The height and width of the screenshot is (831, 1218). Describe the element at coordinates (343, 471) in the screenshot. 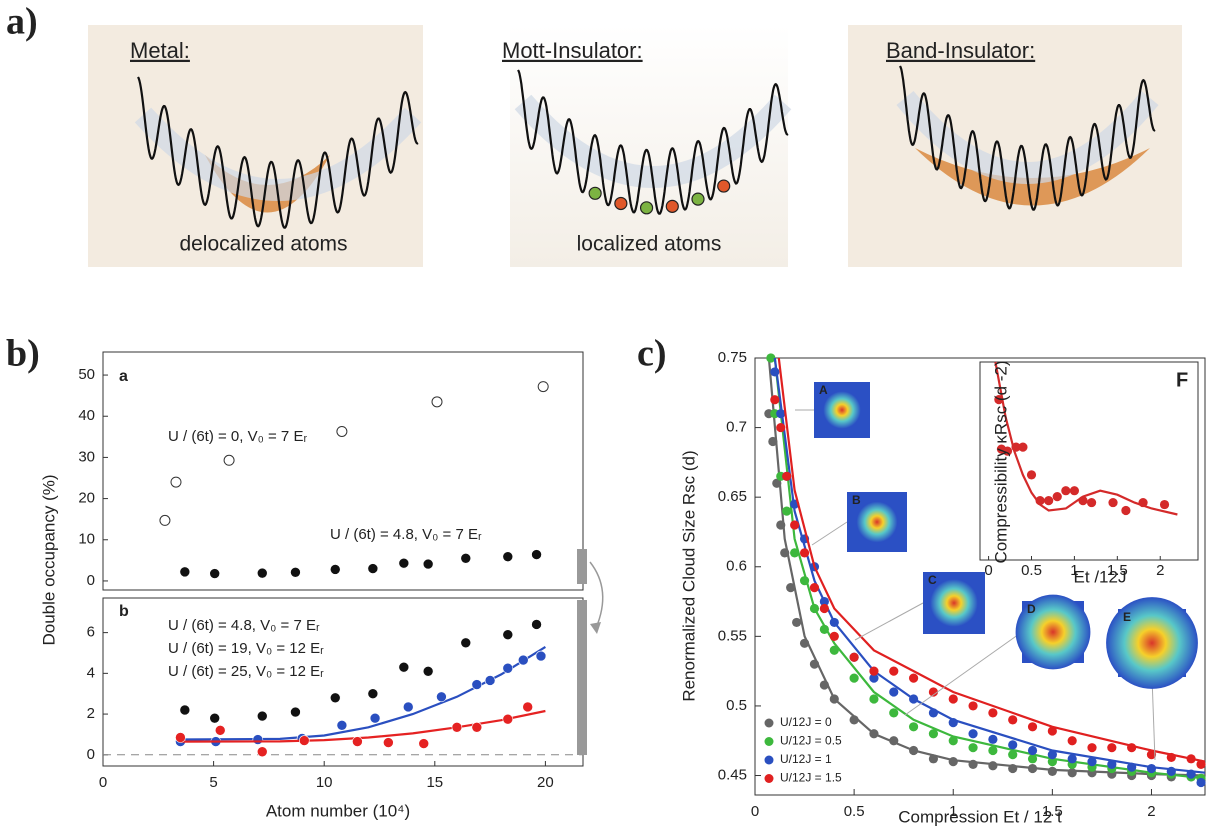

I see `plot-frame` at that location.